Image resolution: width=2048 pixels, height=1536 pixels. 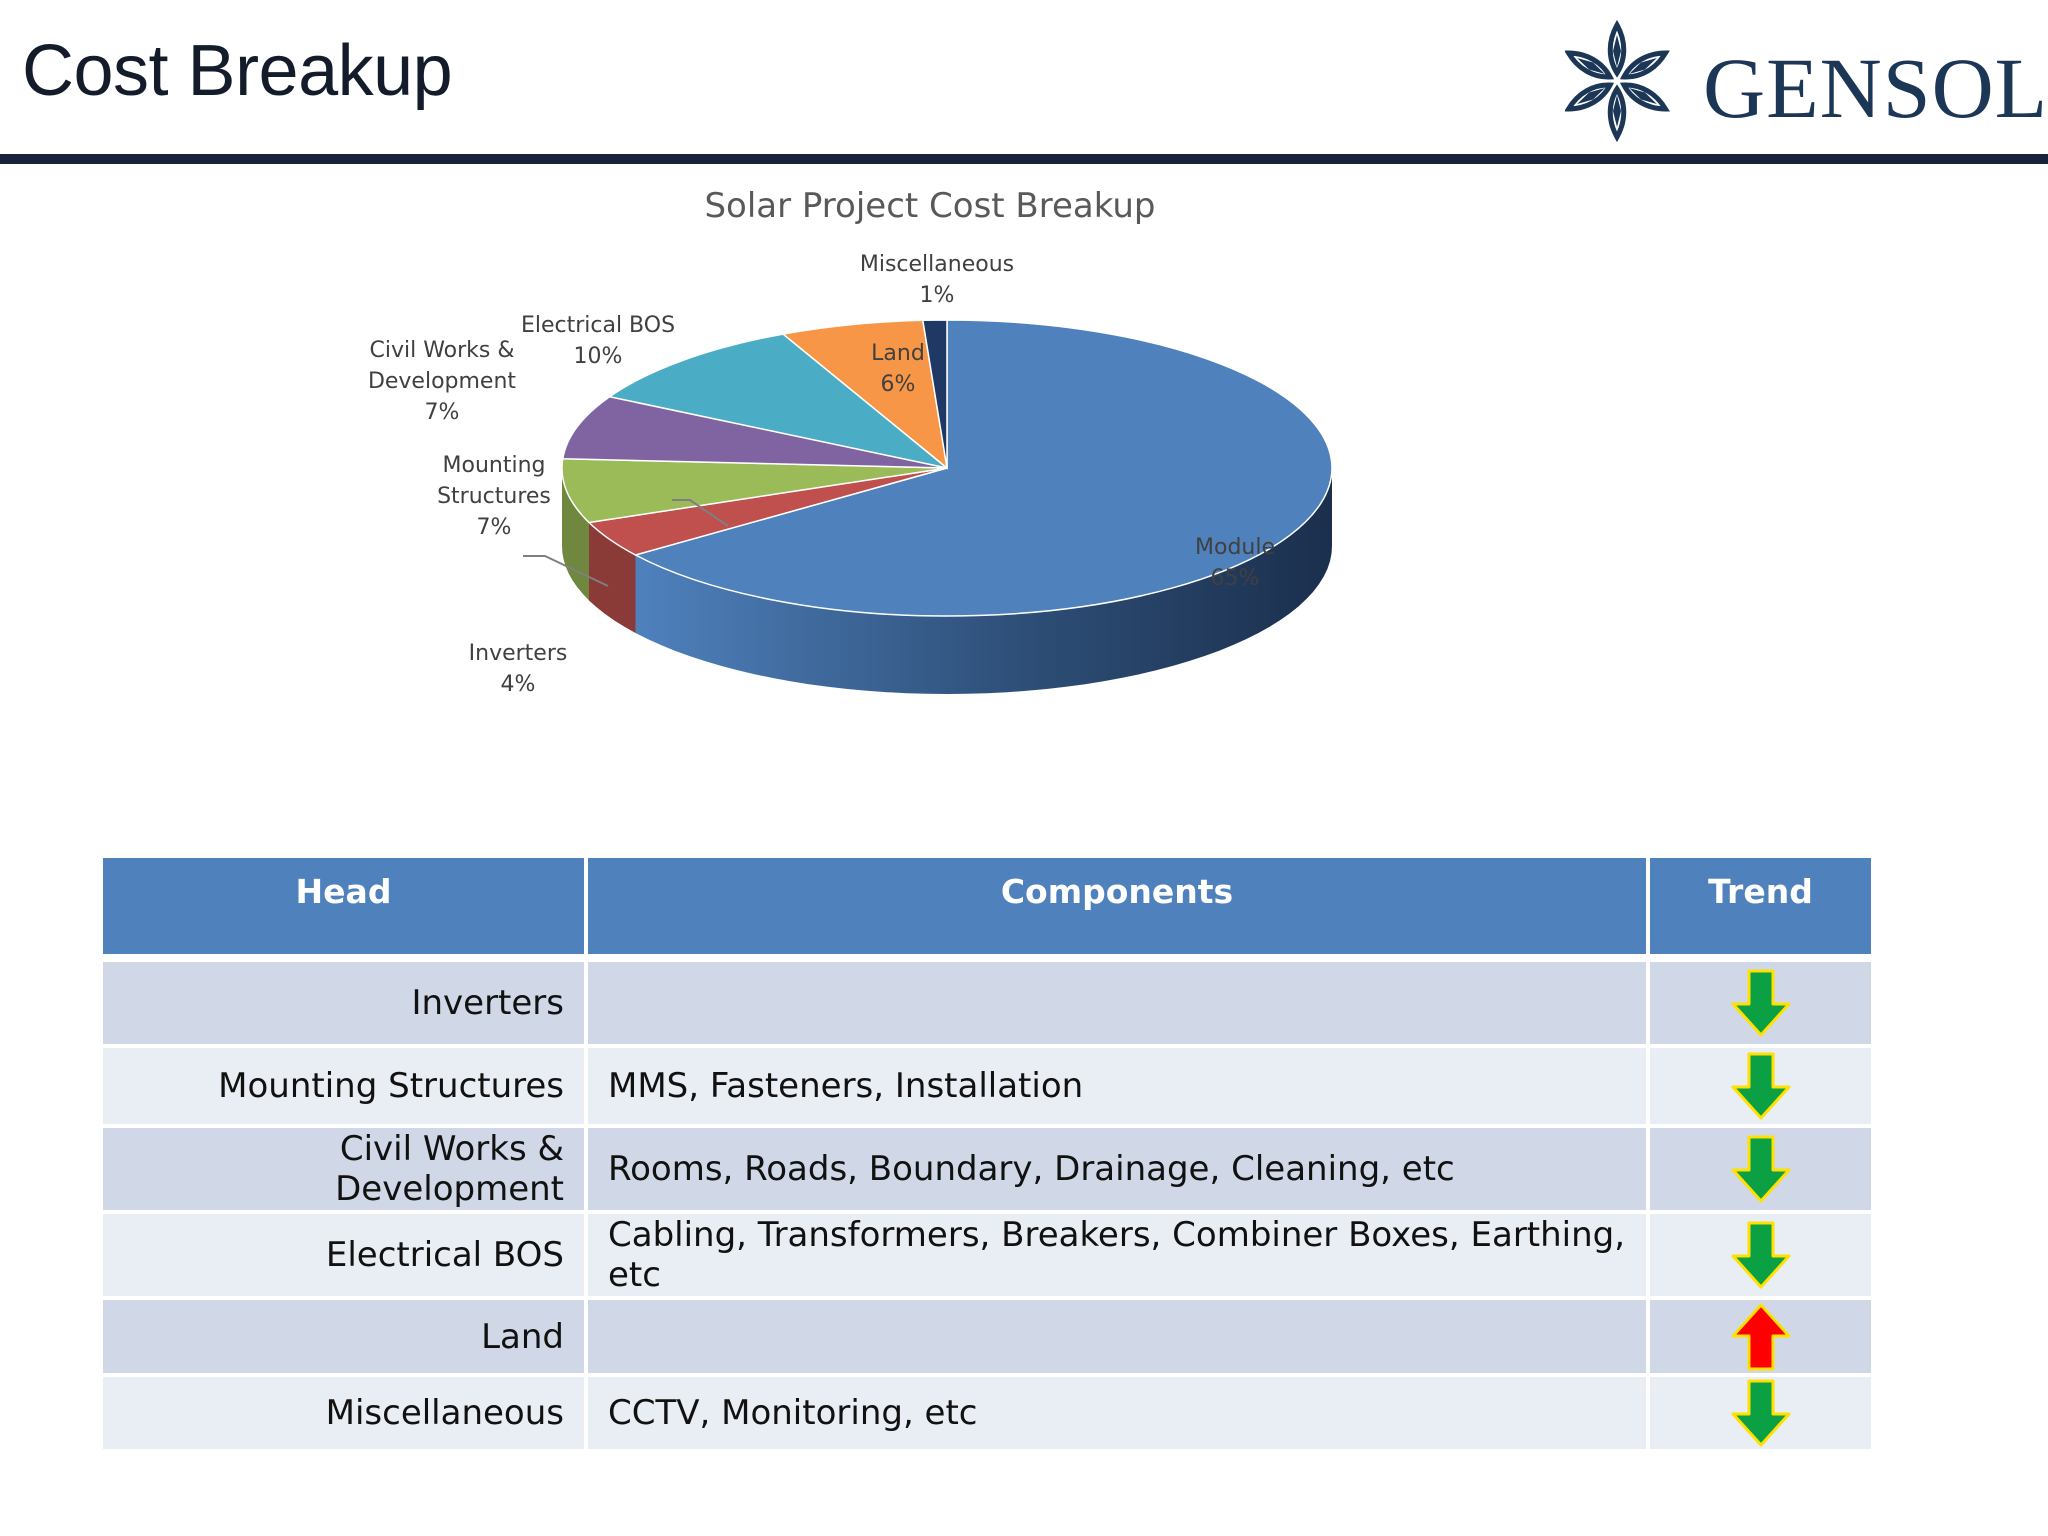 What do you see at coordinates (865, 394) in the screenshot?
I see `pie-slice-land` at bounding box center [865, 394].